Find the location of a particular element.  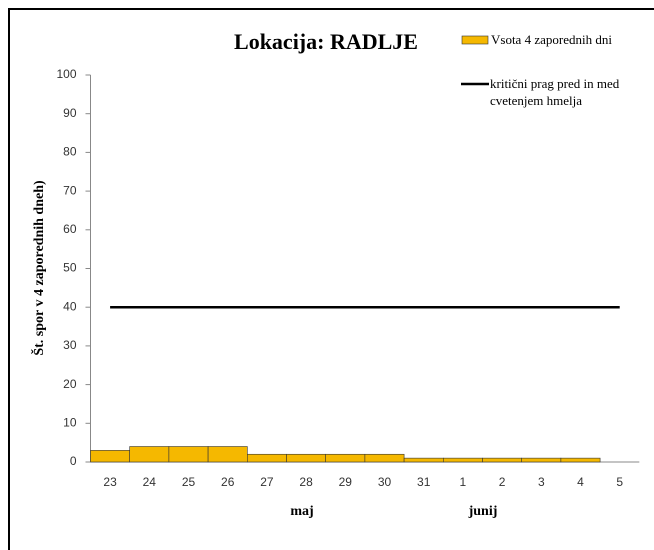

chart-title: Lokacija: RADLJE is located at coordinates (326, 41).